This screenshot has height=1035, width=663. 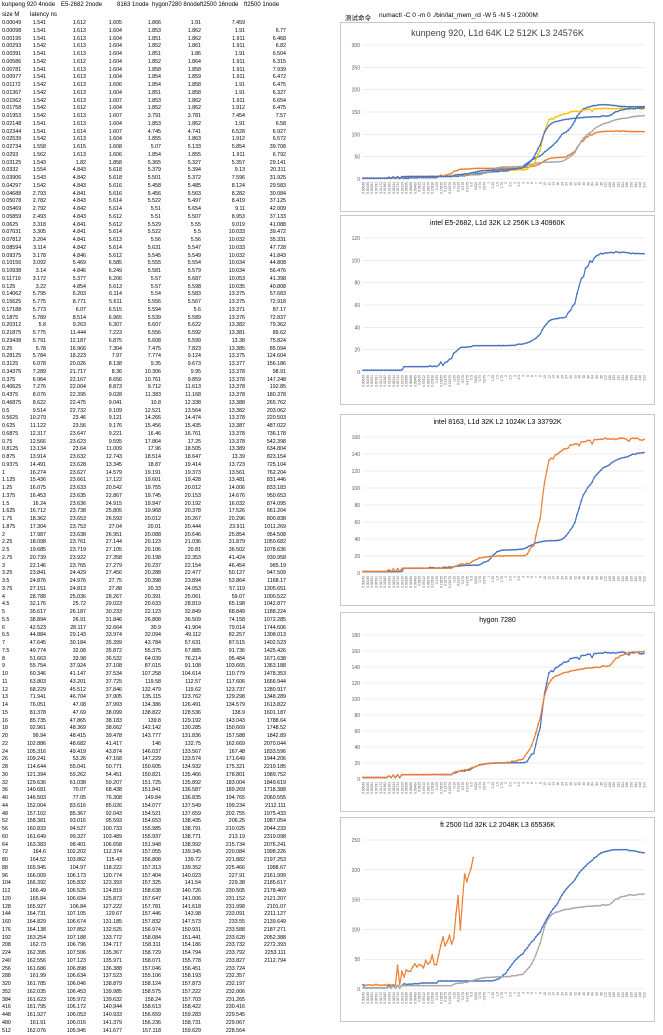 I want to click on latency-cell: 25.036, so click(x=68, y=598).